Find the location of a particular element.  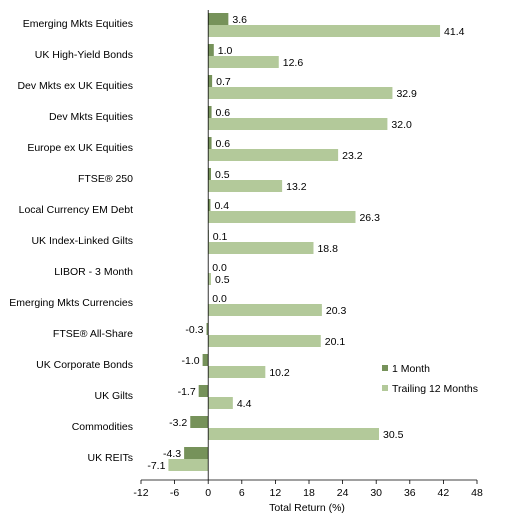

value-label: -1.7 is located at coordinates (187, 392).